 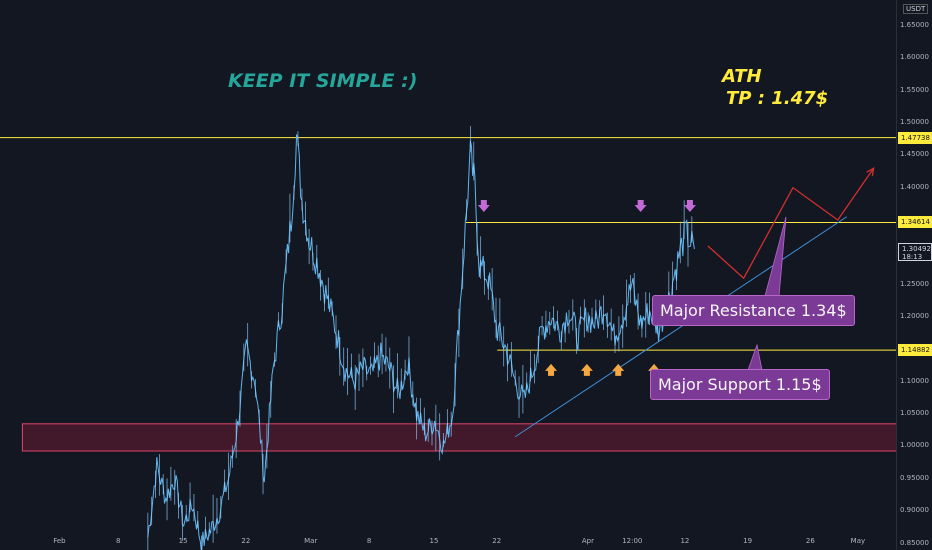 I want to click on x-tick-label: Apr, so click(x=587, y=541).